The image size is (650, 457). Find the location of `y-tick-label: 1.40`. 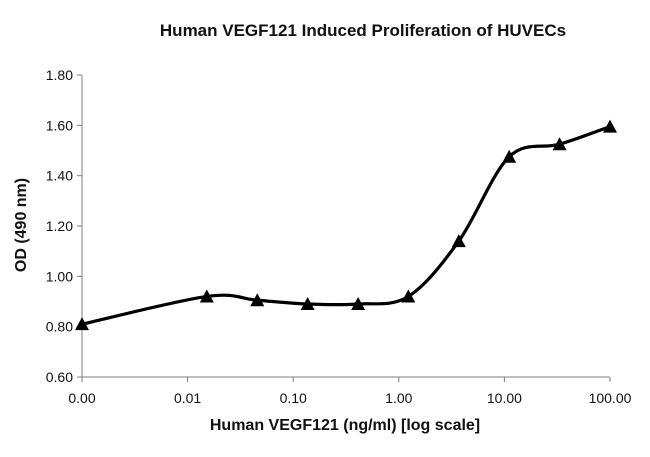

y-tick-label: 1.40 is located at coordinates (59, 176).